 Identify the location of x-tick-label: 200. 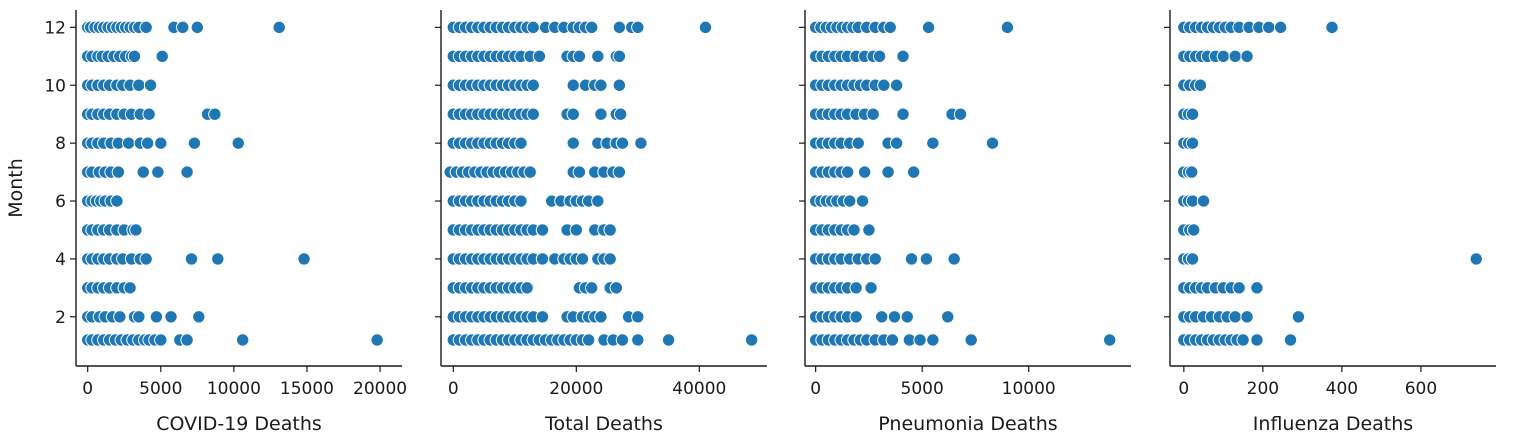
(1263, 389).